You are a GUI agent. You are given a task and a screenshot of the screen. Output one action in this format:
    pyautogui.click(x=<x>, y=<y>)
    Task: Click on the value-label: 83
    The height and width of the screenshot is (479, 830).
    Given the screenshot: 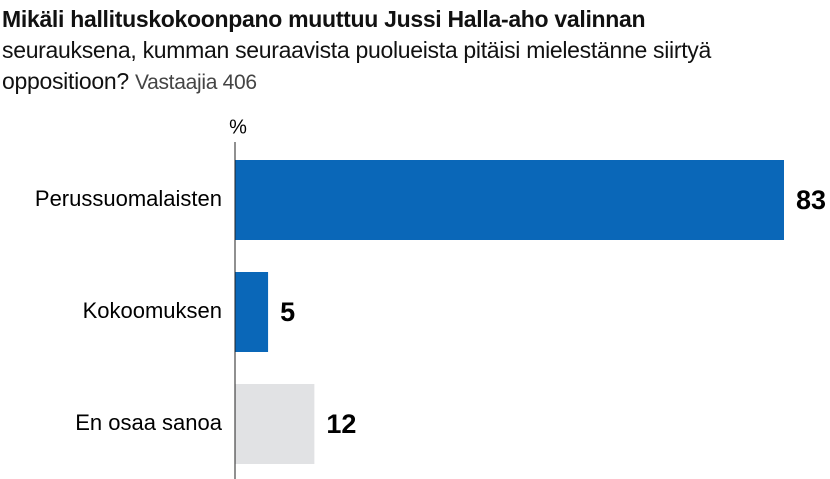 What is the action you would take?
    pyautogui.click(x=811, y=200)
    